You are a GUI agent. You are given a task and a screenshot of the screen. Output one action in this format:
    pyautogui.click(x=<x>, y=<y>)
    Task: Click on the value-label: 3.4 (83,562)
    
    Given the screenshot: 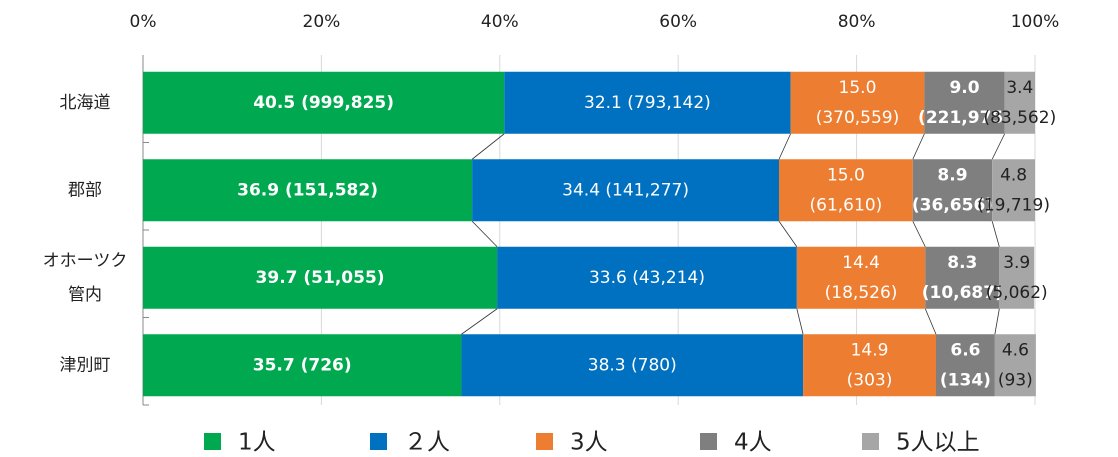 What is the action you would take?
    pyautogui.click(x=1019, y=103)
    